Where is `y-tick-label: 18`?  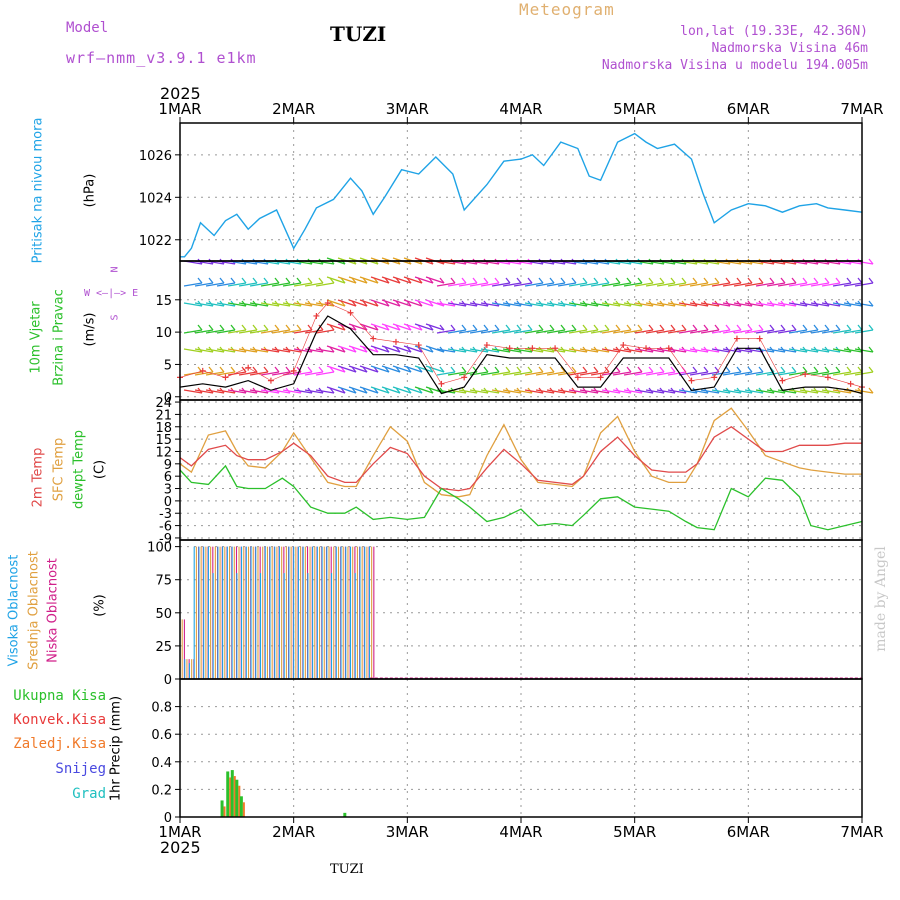 y-tick-label: 18 is located at coordinates (163, 428).